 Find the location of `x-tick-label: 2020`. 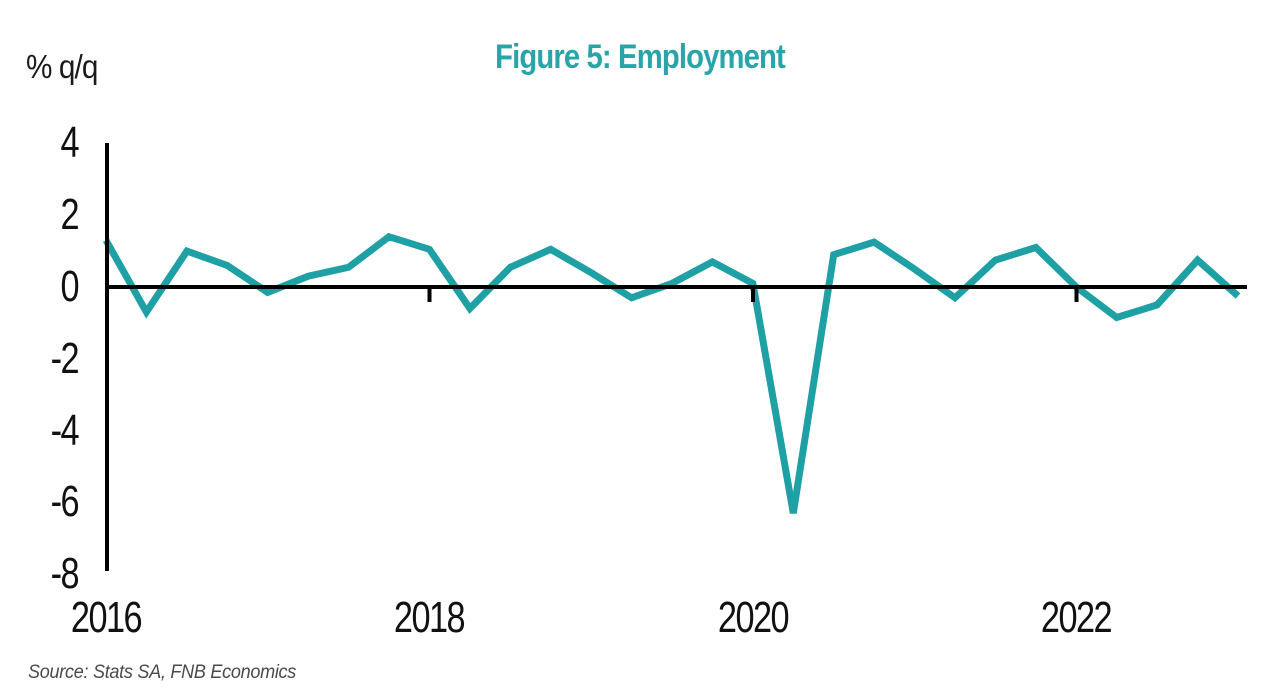

x-tick-label: 2020 is located at coordinates (753, 617).